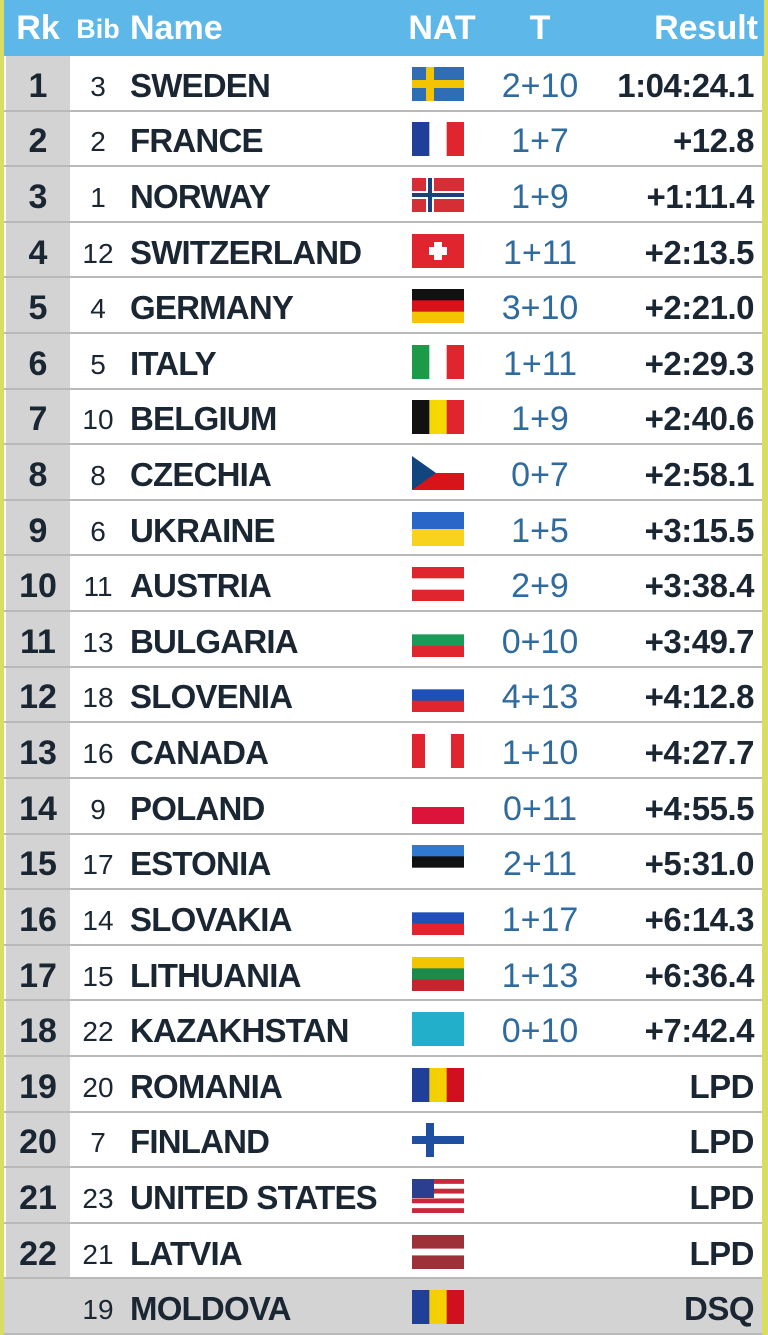  I want to click on nation-name: LITHUANIA, so click(215, 975).